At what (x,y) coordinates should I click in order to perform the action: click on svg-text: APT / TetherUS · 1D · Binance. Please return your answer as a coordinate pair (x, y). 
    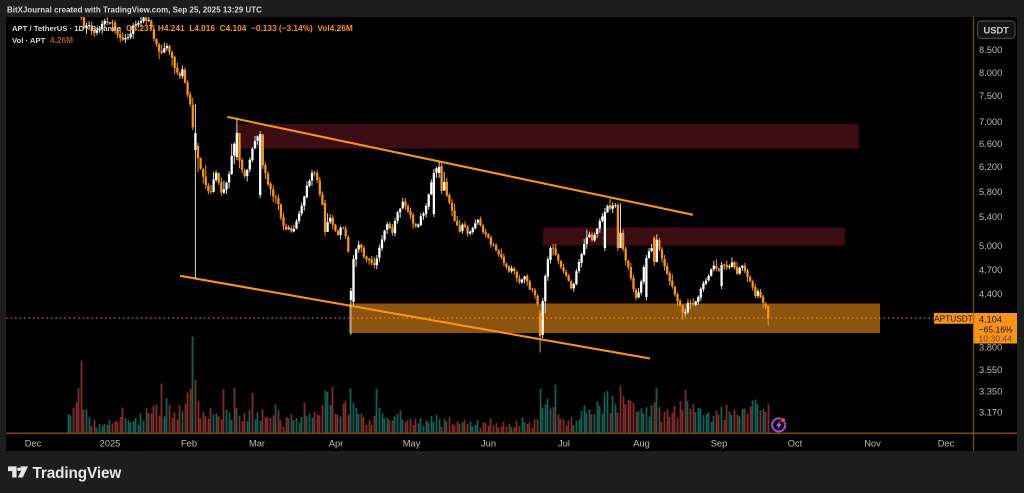
    Looking at the image, I should click on (67, 28).